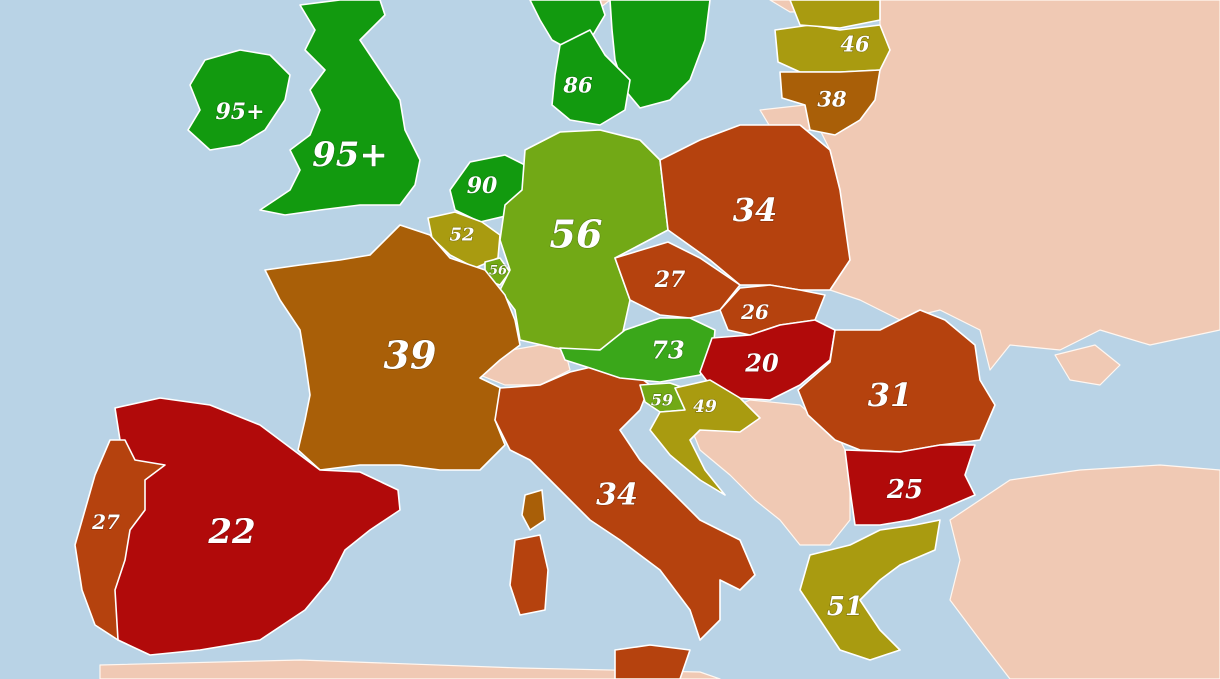  I want to click on label-czechia: 27, so click(670, 280).